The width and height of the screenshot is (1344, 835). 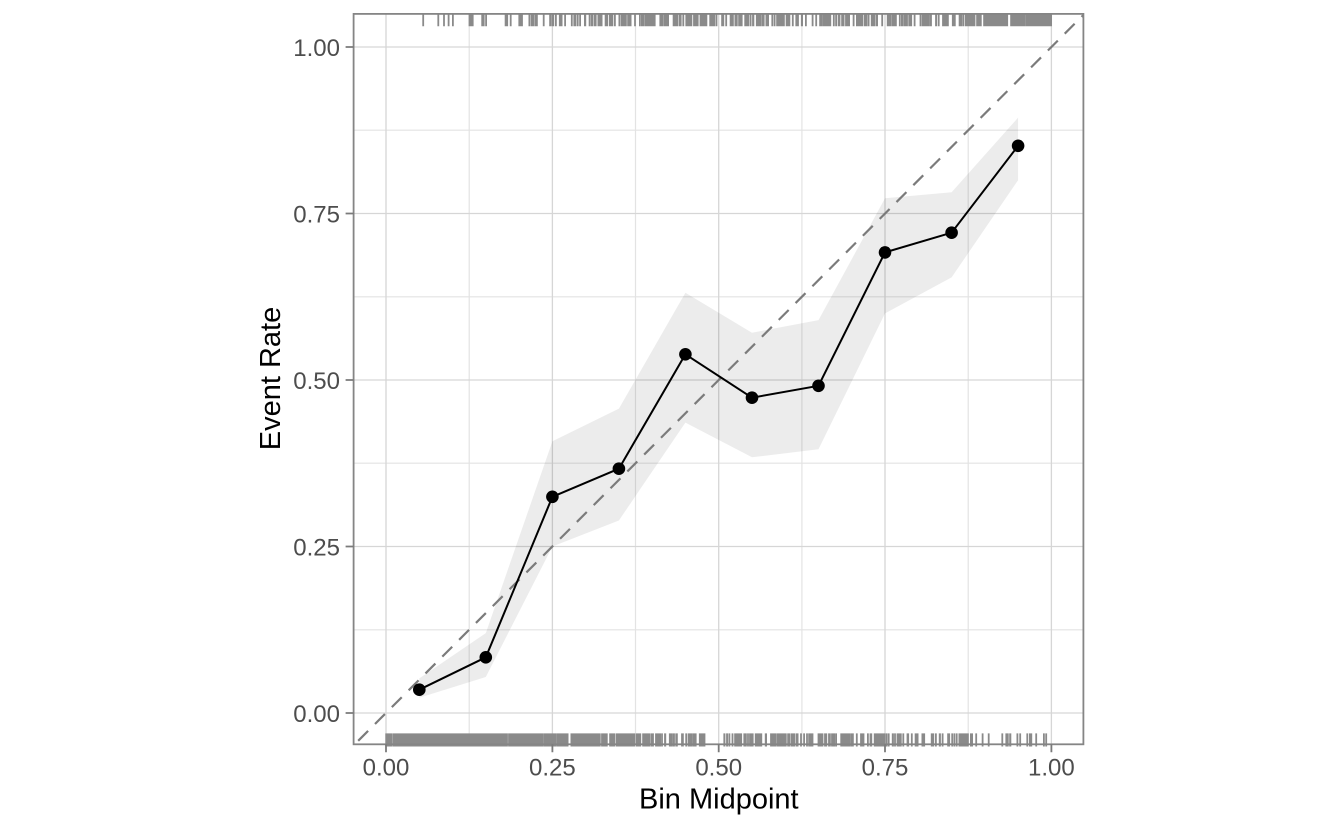 I want to click on svg-text: Event Rate, so click(x=271, y=378).